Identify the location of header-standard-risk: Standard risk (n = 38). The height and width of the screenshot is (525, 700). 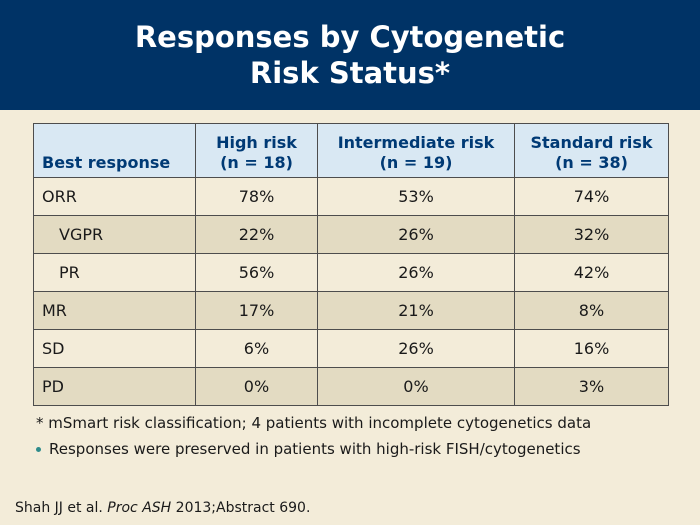
(591, 150).